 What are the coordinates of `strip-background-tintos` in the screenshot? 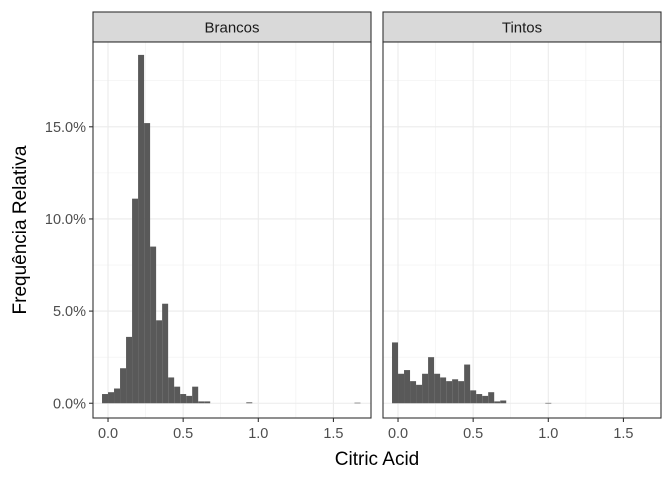 It's located at (522, 27).